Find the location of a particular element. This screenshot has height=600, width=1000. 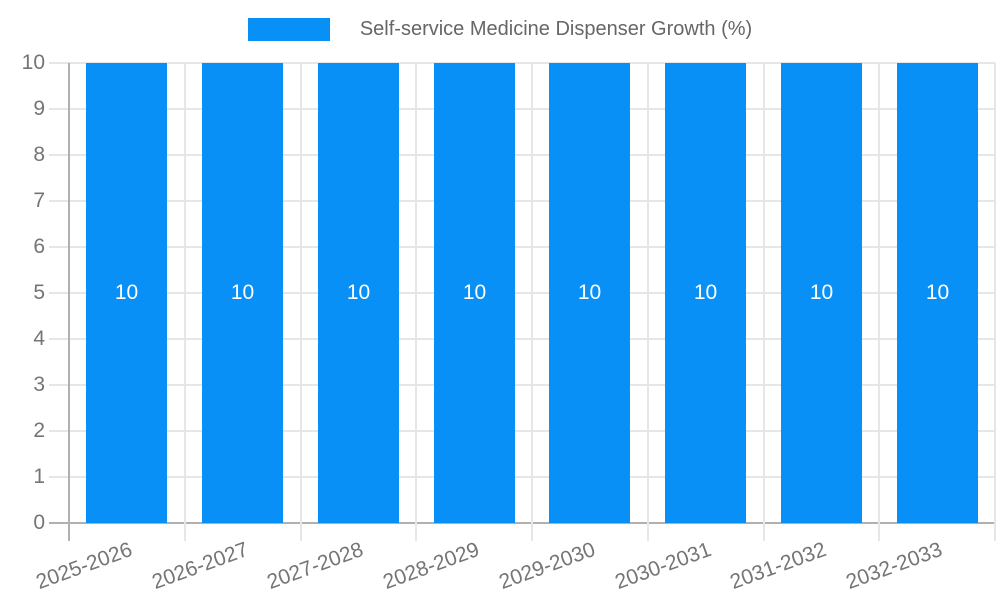

y-axis-tick-label: 8 is located at coordinates (39, 154).